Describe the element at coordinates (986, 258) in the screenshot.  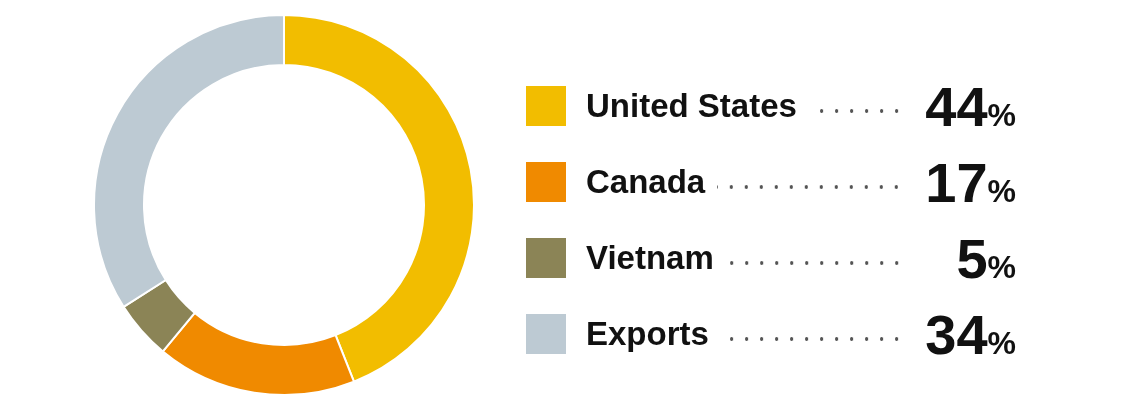
I see `data-label: 5%` at that location.